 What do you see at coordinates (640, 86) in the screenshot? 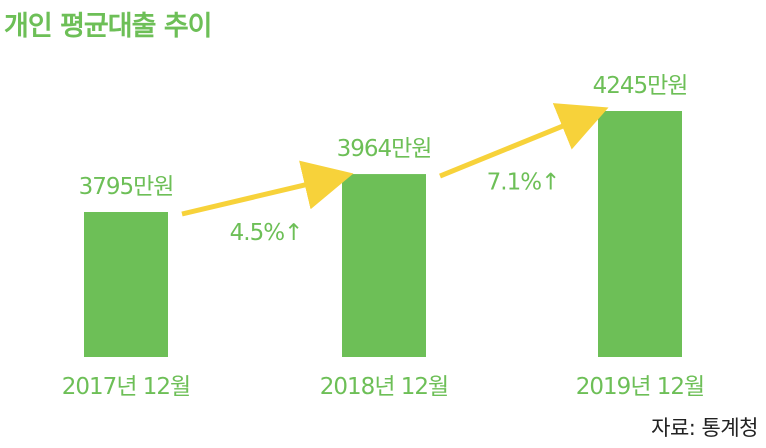
I see `value-label-3: 4245만원` at bounding box center [640, 86].